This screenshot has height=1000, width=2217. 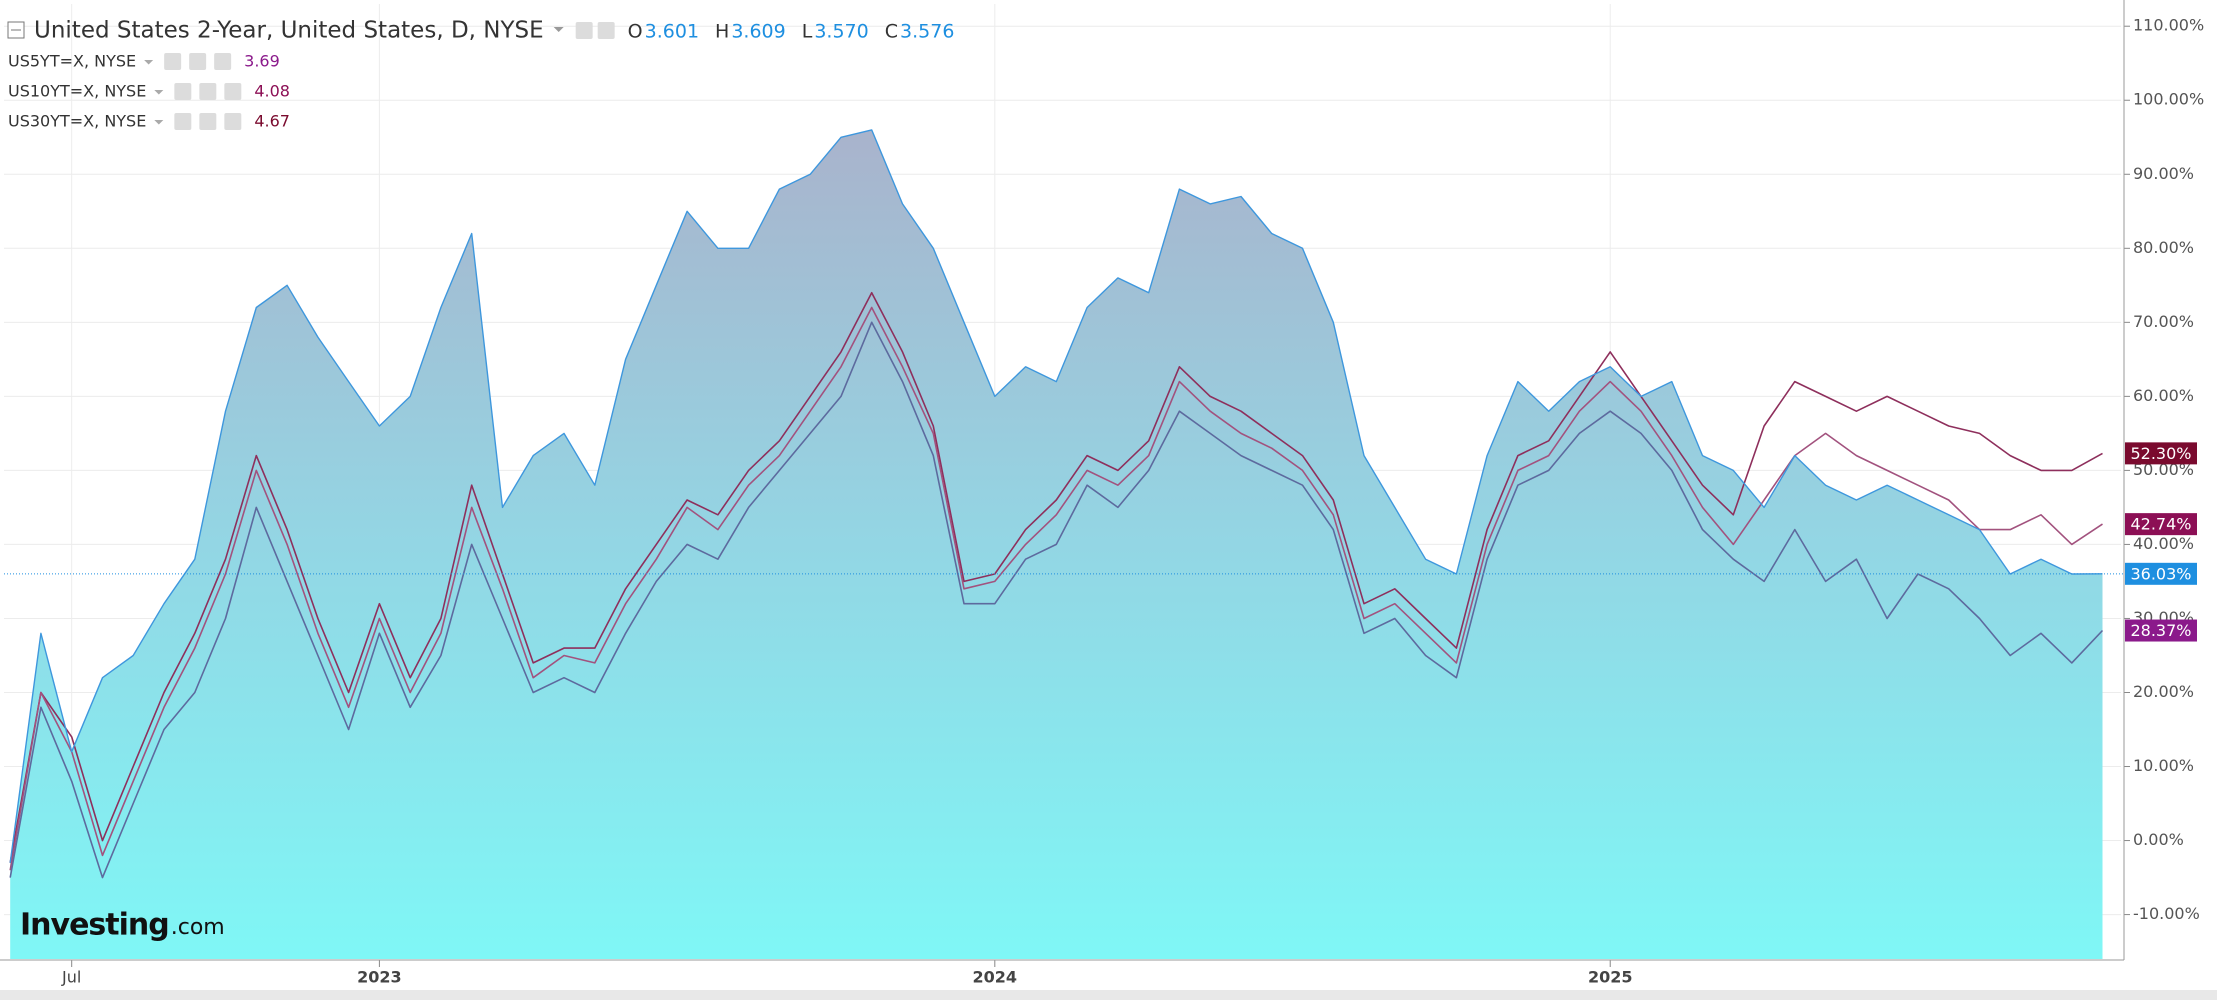 I want to click on y-tick-label: 10.00%, so click(x=2163, y=765).